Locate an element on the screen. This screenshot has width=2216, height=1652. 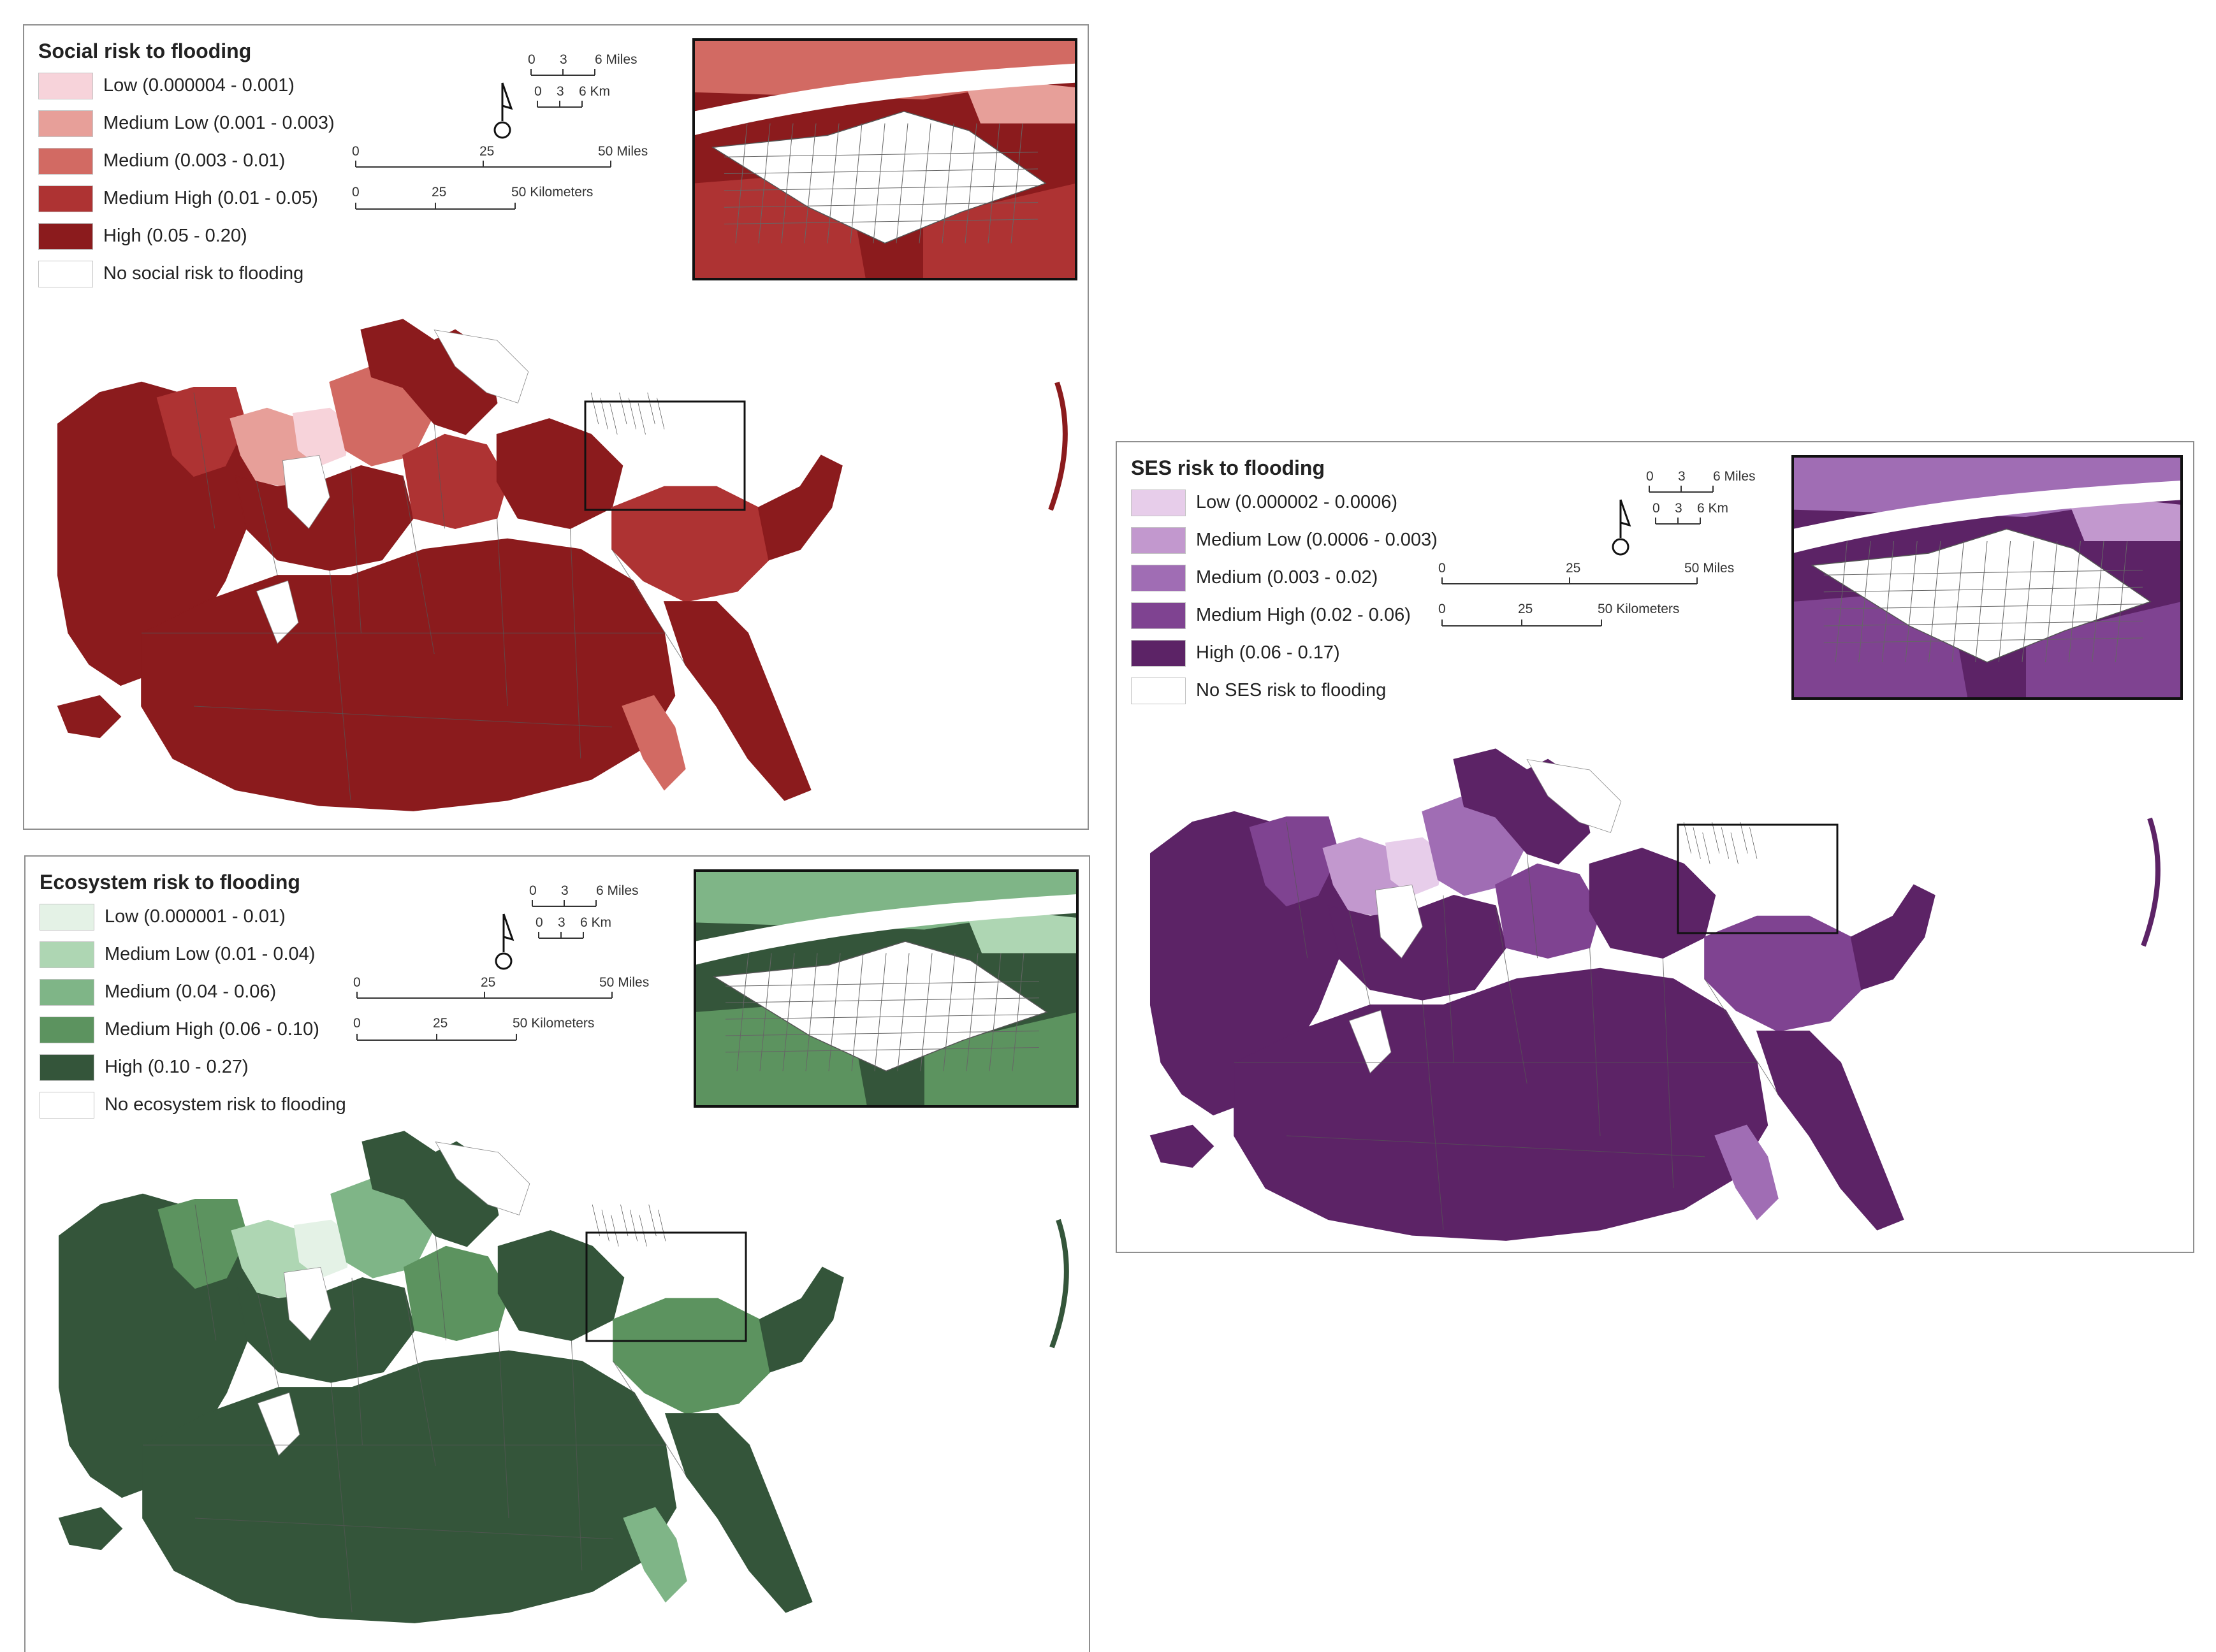
legend-item-medium: Medium (0.003 - 0.01) is located at coordinates (186, 161).